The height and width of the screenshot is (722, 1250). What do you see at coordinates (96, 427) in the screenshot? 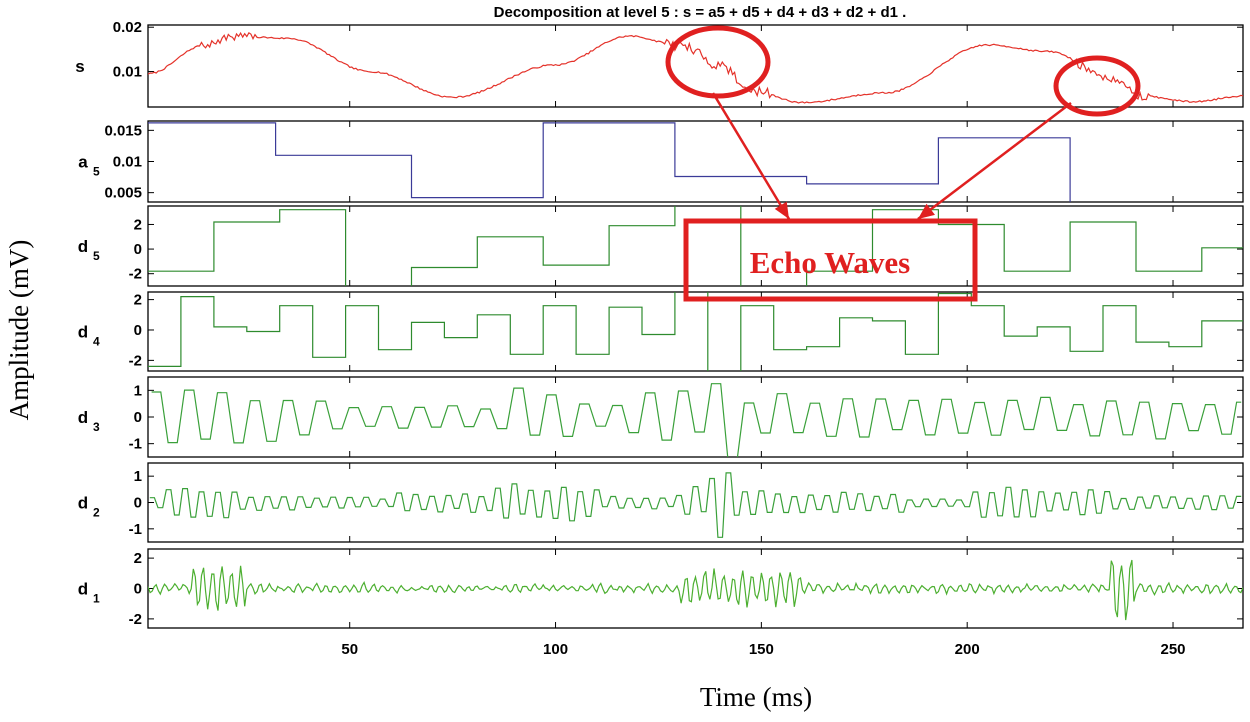
I see `panel-subscript: 3` at bounding box center [96, 427].